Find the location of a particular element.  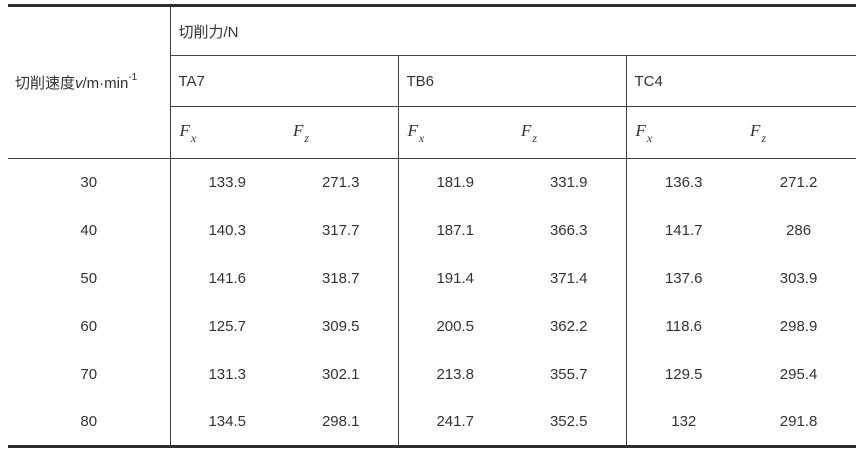

ta7-fz-value: 317.7 is located at coordinates (341, 230).